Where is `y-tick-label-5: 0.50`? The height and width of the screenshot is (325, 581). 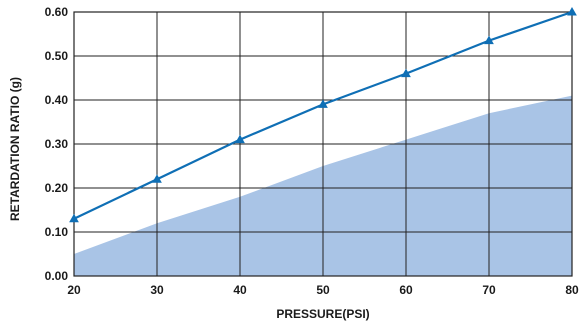 y-tick-label-5: 0.50 is located at coordinates (57, 56).